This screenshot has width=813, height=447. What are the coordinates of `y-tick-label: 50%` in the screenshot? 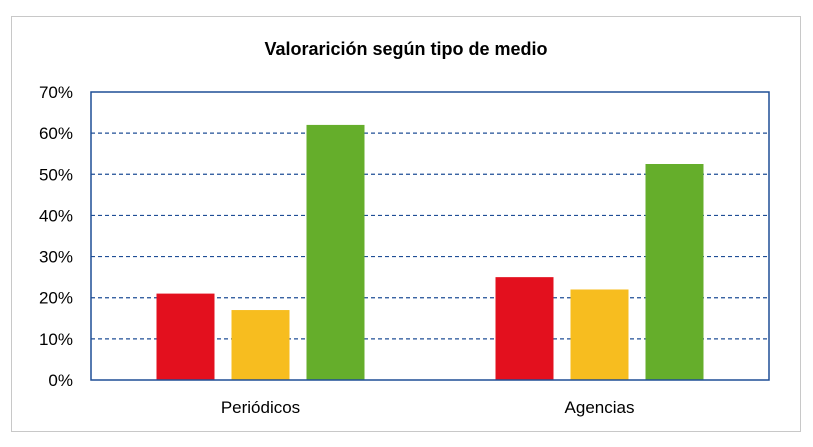 It's located at (56, 174).